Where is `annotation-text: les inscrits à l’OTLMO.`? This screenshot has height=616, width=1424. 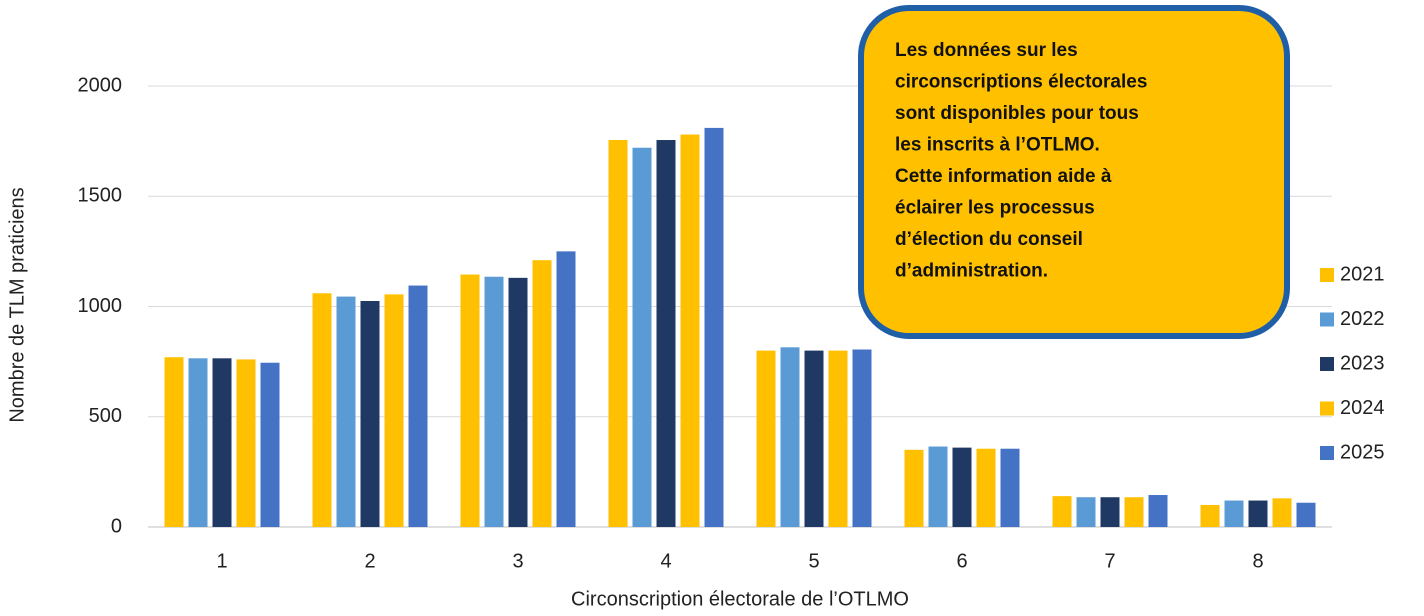 annotation-text: les inscrits à l’OTLMO. is located at coordinates (997, 145).